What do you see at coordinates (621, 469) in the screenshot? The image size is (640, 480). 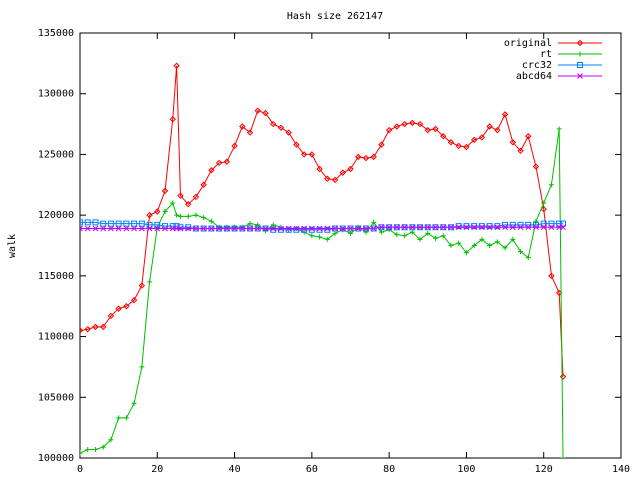 I see `x-tick-label: 140` at bounding box center [621, 469].